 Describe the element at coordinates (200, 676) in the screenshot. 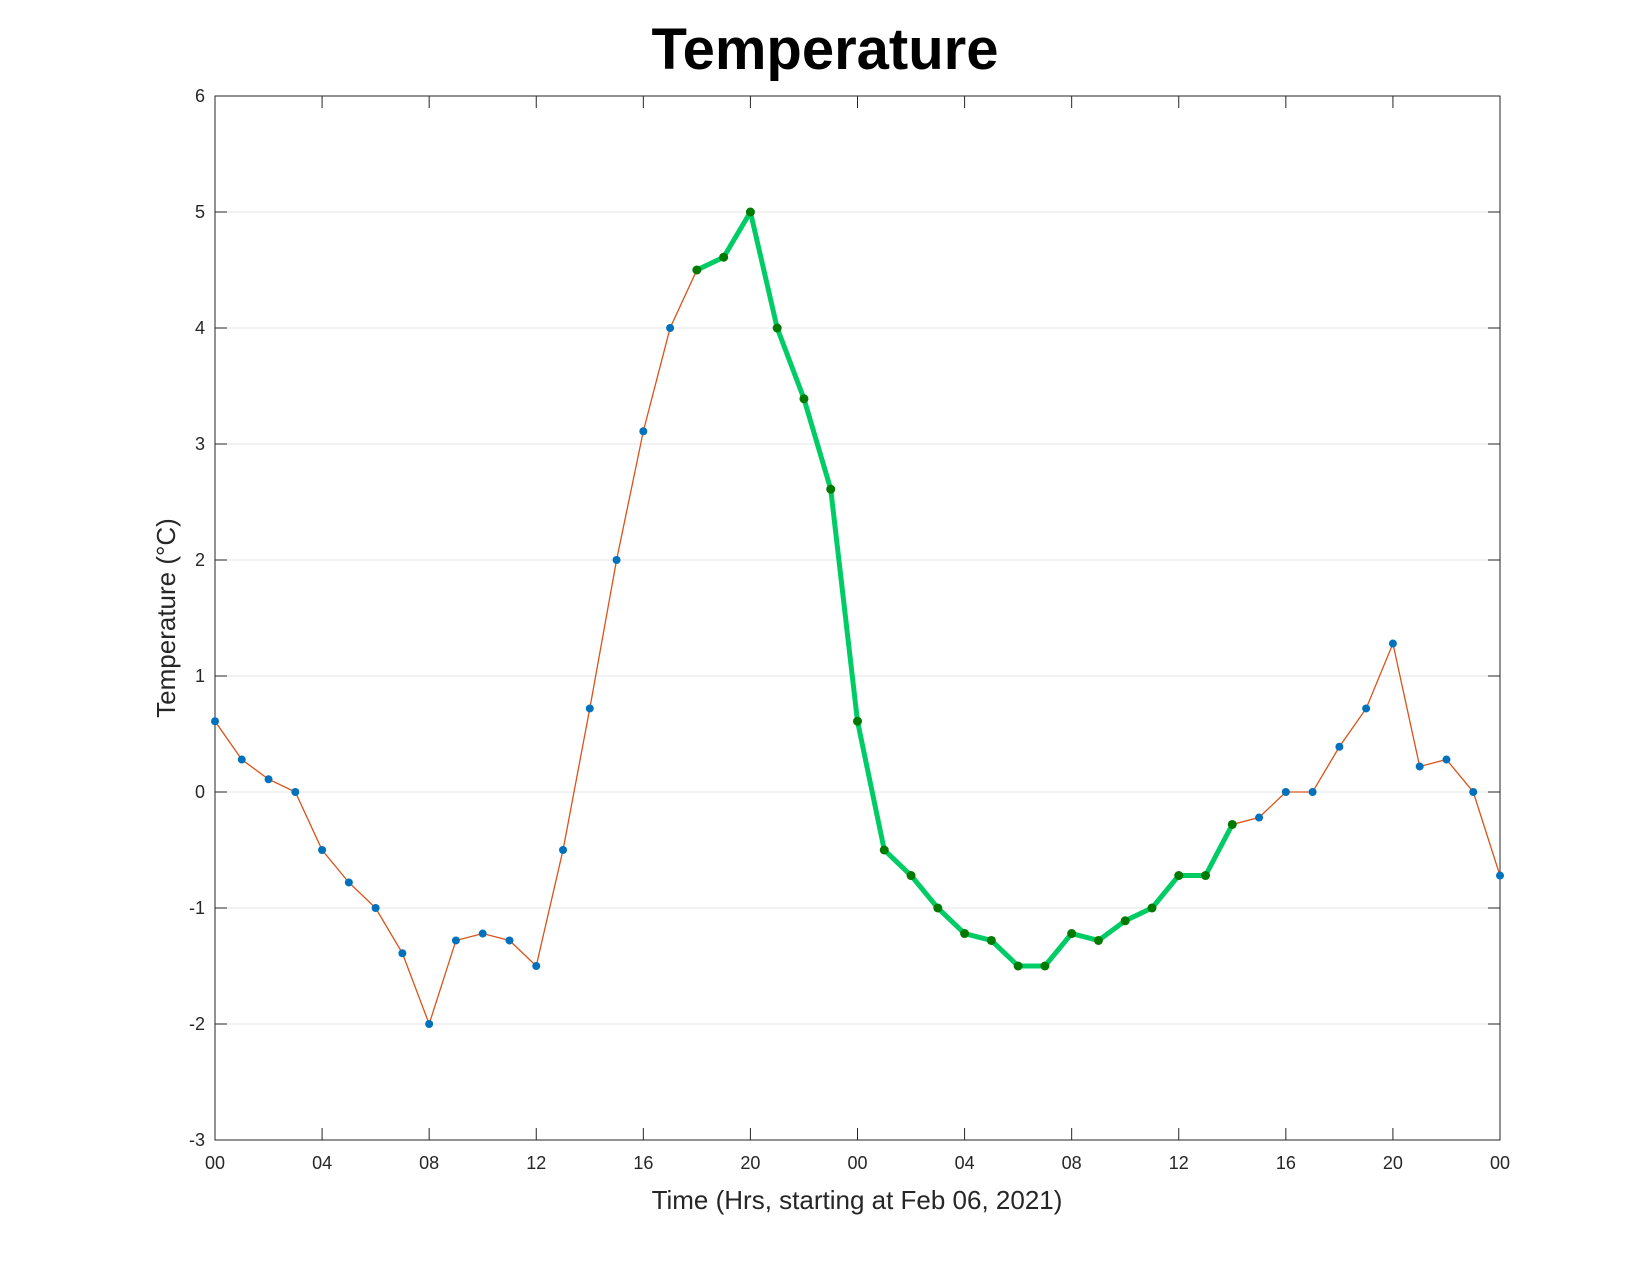

I see `y-tick-label: 1` at that location.